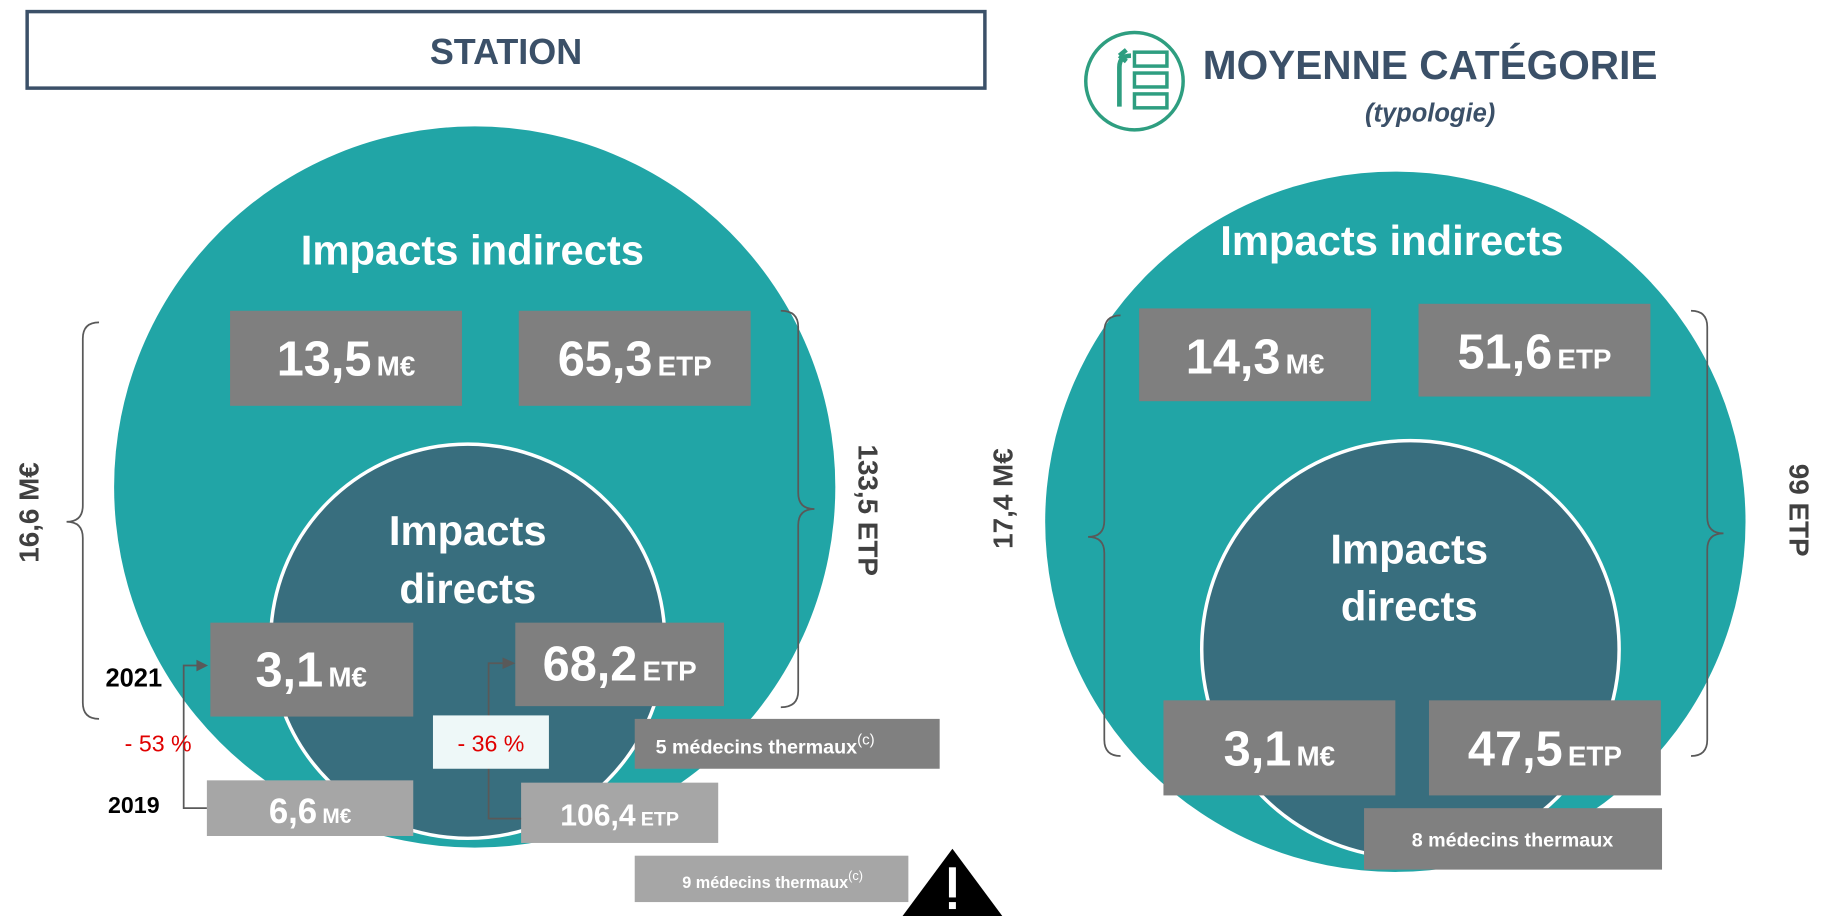 The image size is (1826, 916). What do you see at coordinates (1003, 498) in the screenshot?
I see `total: 17,4 M€` at bounding box center [1003, 498].